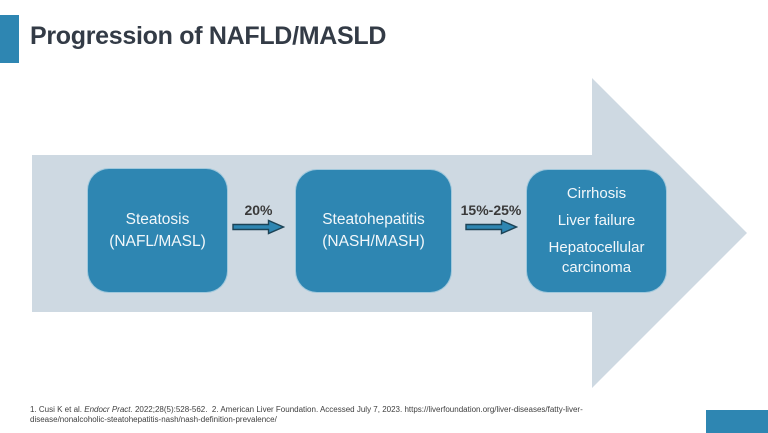  Describe the element at coordinates (208, 36) in the screenshot. I see `page-title: Progression of NAFLD/MASLD` at that location.